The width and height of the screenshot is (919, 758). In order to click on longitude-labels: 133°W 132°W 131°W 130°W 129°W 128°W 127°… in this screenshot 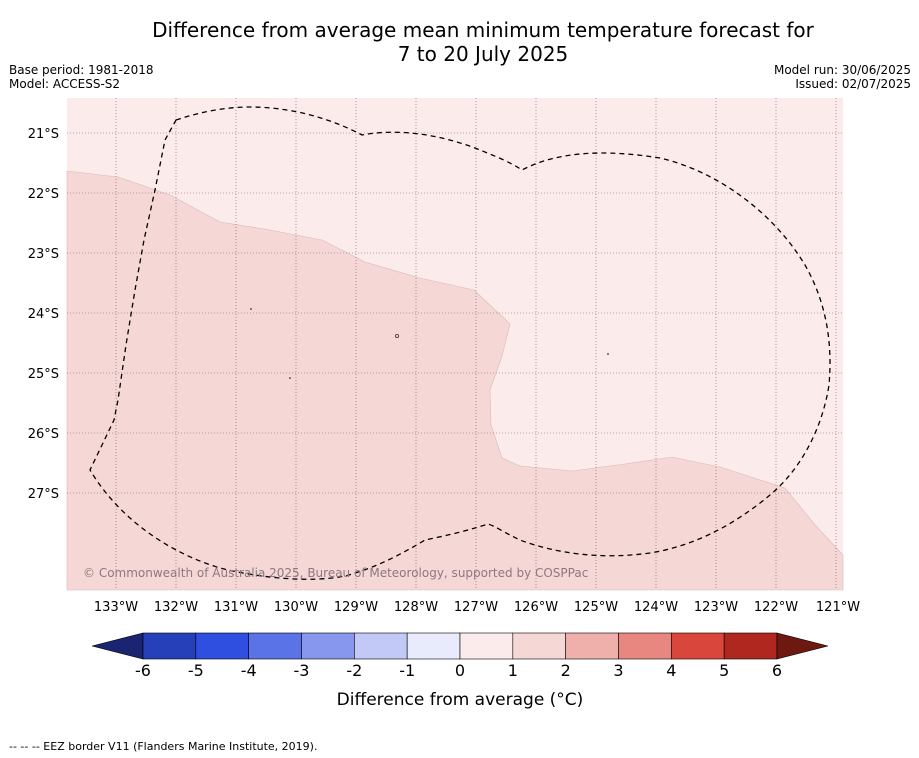, I will do `click(477, 607)`.